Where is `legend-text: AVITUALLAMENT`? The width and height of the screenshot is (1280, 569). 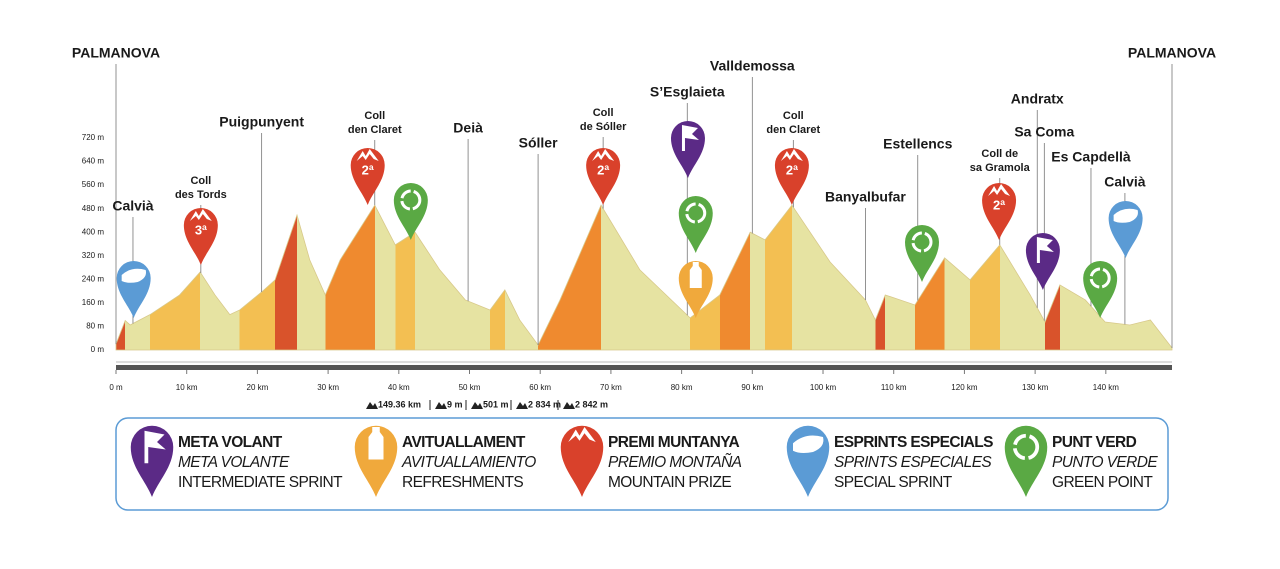 legend-text: AVITUALLAMENT is located at coordinates (464, 442).